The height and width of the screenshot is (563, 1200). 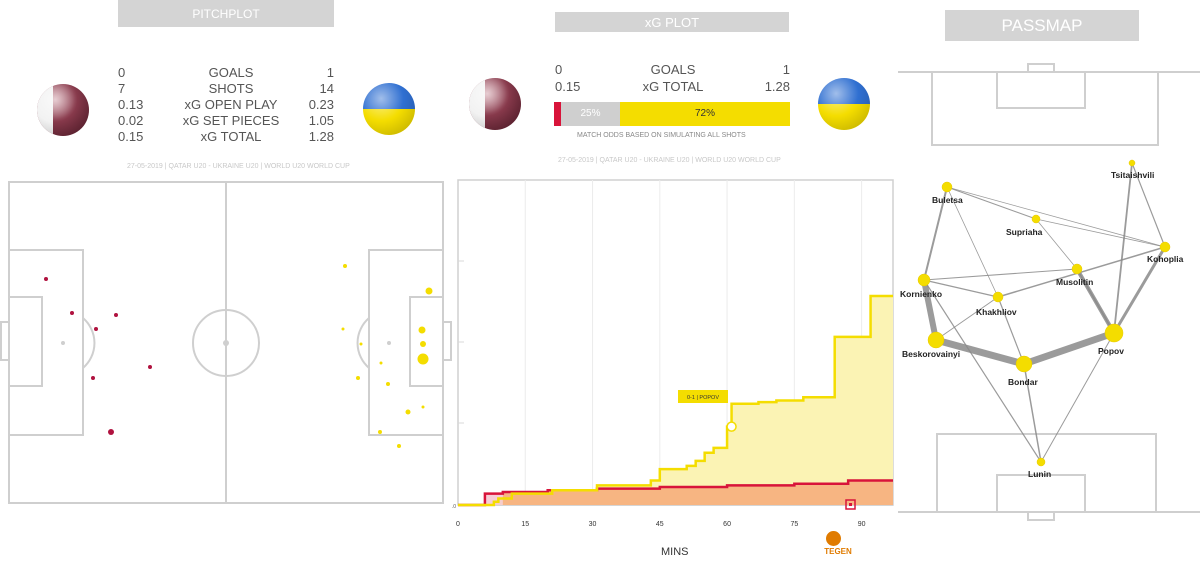 What do you see at coordinates (661, 135) in the screenshot?
I see `odds-note: MATCH ODDS BASED ON SIMULATING ALL SHOTS` at bounding box center [661, 135].